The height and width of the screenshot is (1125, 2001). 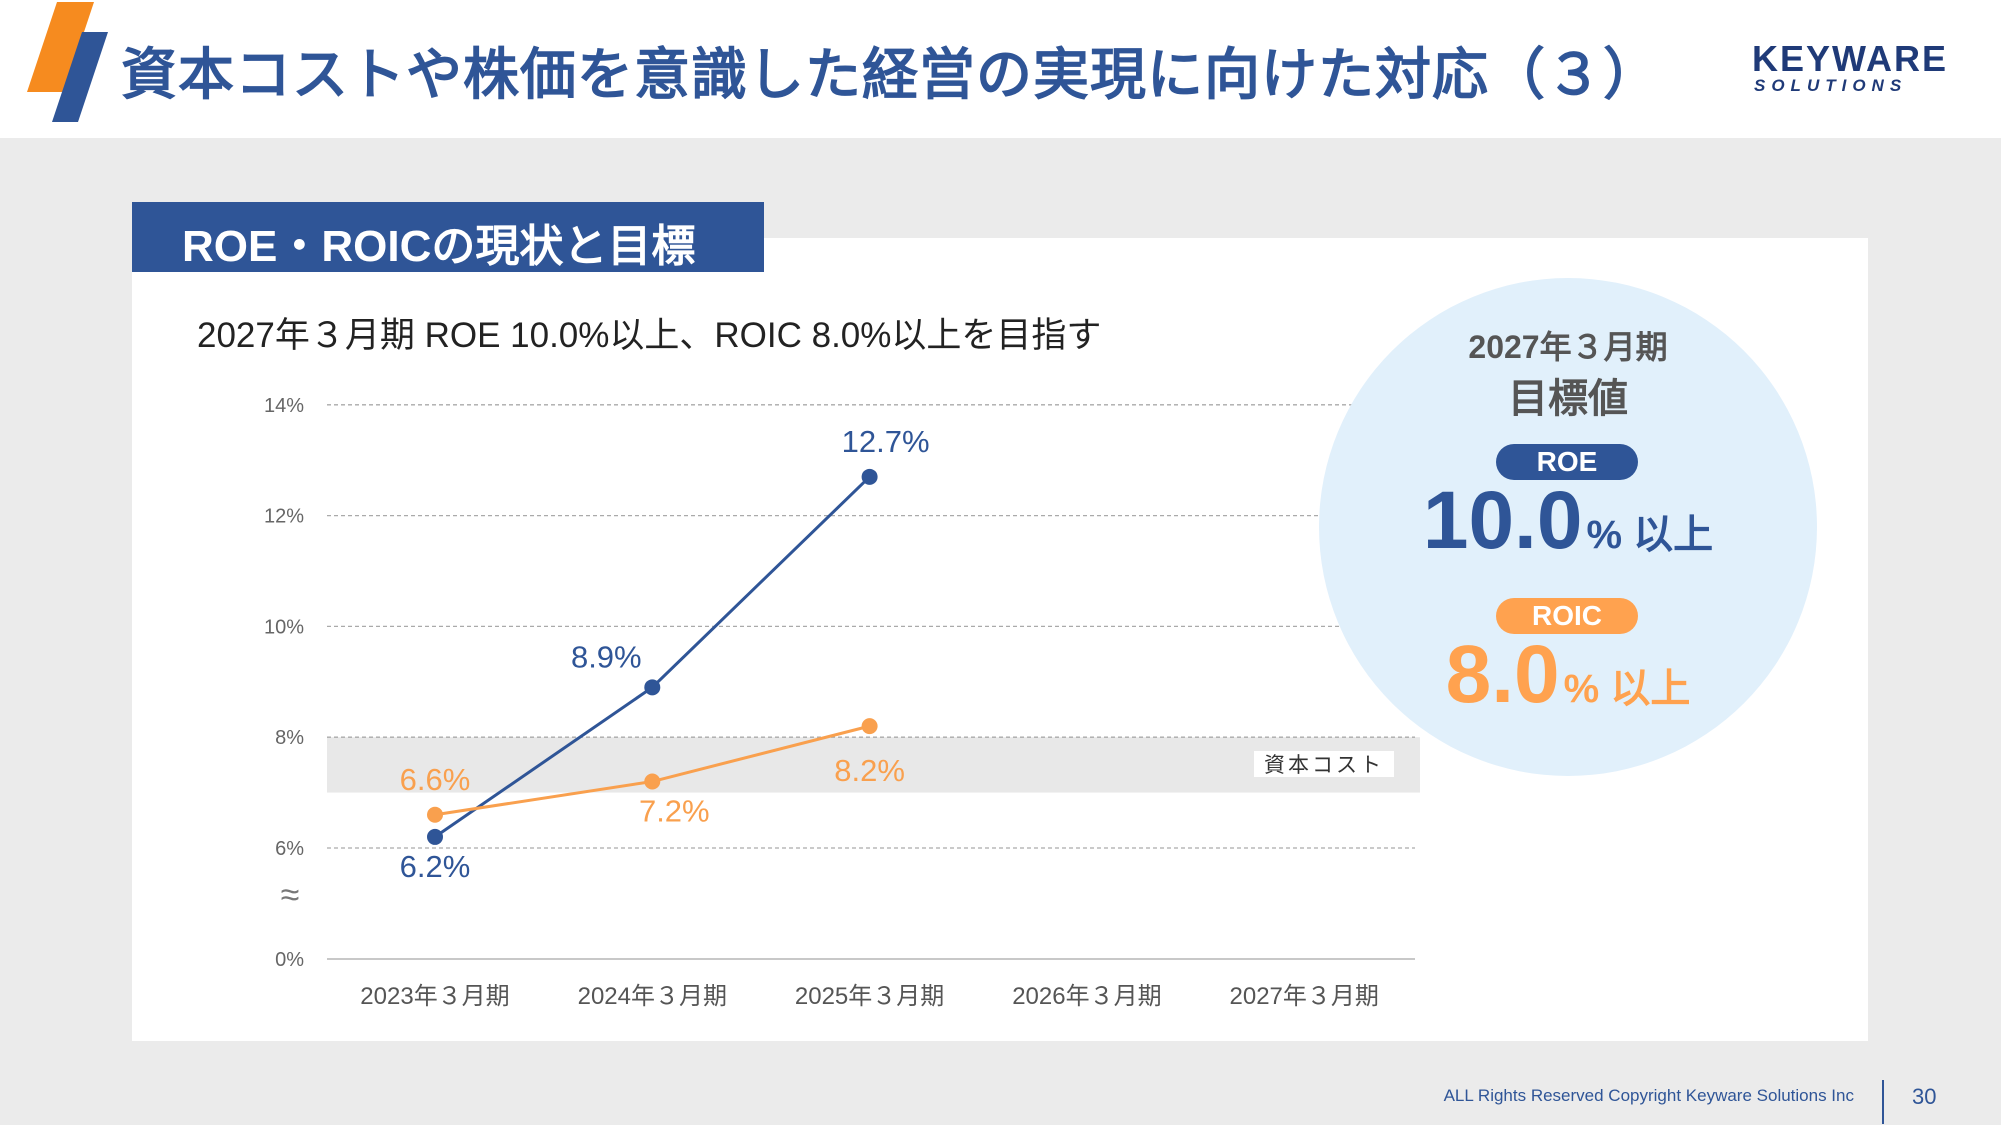 What do you see at coordinates (448, 237) in the screenshot?
I see `section-label: ROE・ROICの現状と目標` at bounding box center [448, 237].